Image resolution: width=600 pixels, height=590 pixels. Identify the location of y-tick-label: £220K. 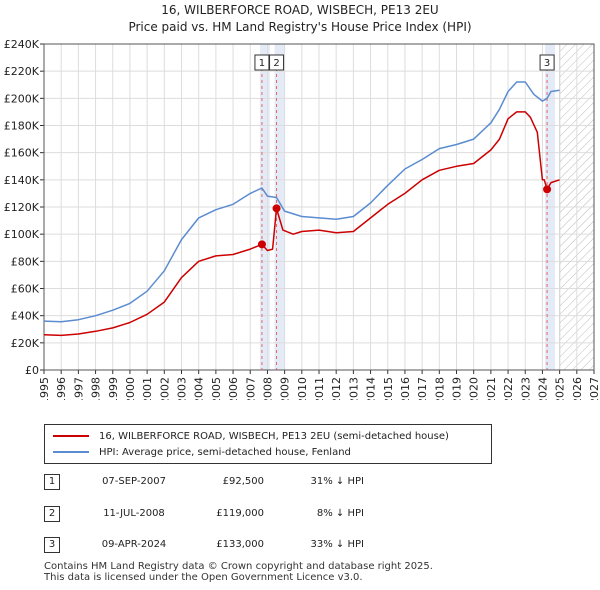
(22, 71).